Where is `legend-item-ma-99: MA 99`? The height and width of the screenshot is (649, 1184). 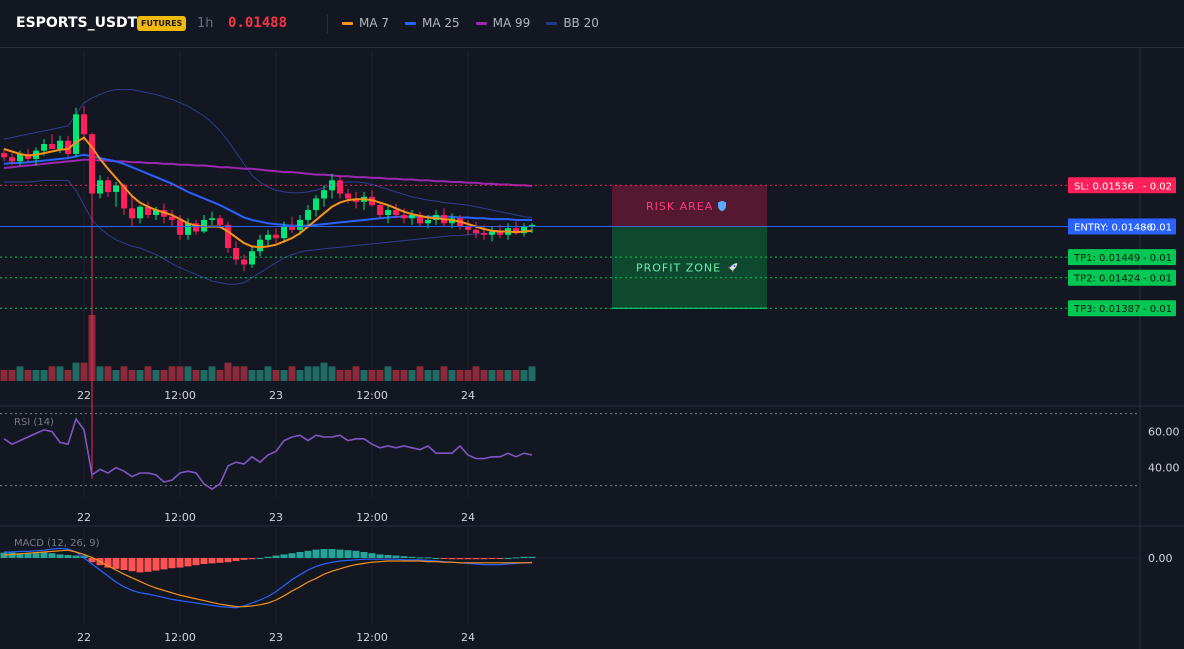 legend-item-ma-99: MA 99 is located at coordinates (502, 23).